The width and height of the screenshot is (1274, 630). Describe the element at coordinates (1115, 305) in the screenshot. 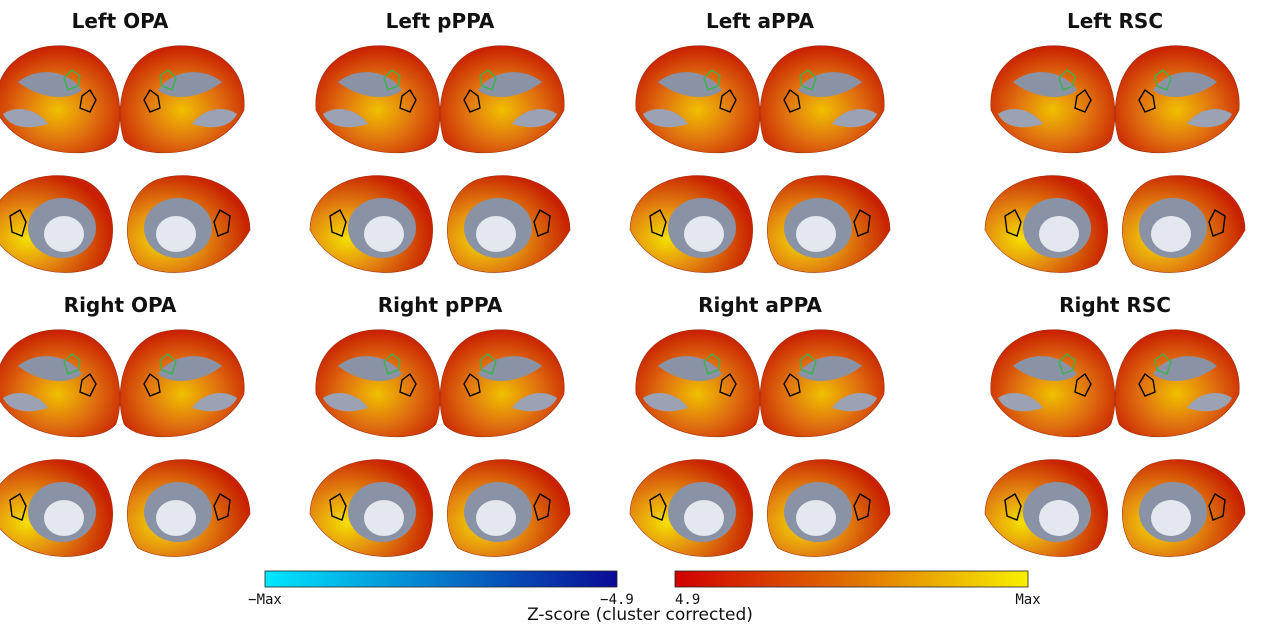

I see `panel-title: Right RSC` at that location.